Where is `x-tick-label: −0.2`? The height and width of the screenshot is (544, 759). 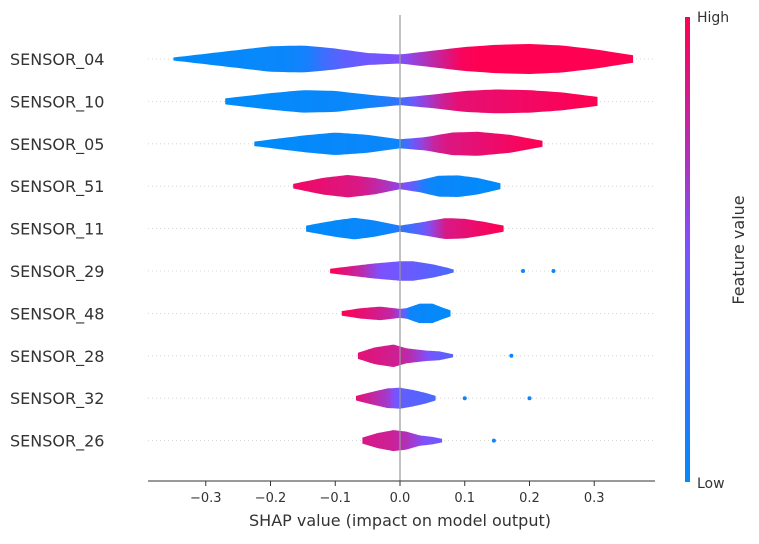
x-tick-label: −0.2 is located at coordinates (271, 498).